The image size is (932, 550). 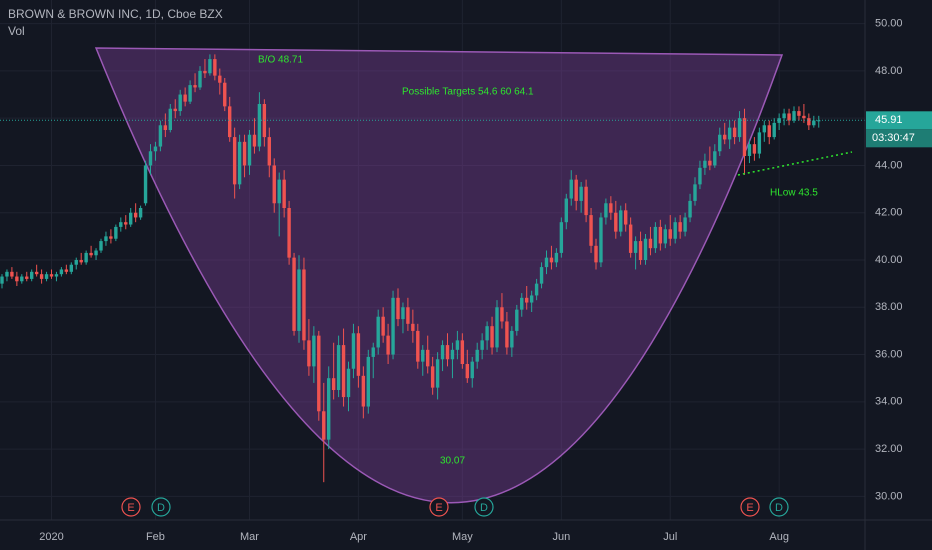 What do you see at coordinates (893, 138) in the screenshot?
I see `countdown-label: 03:30:47` at bounding box center [893, 138].